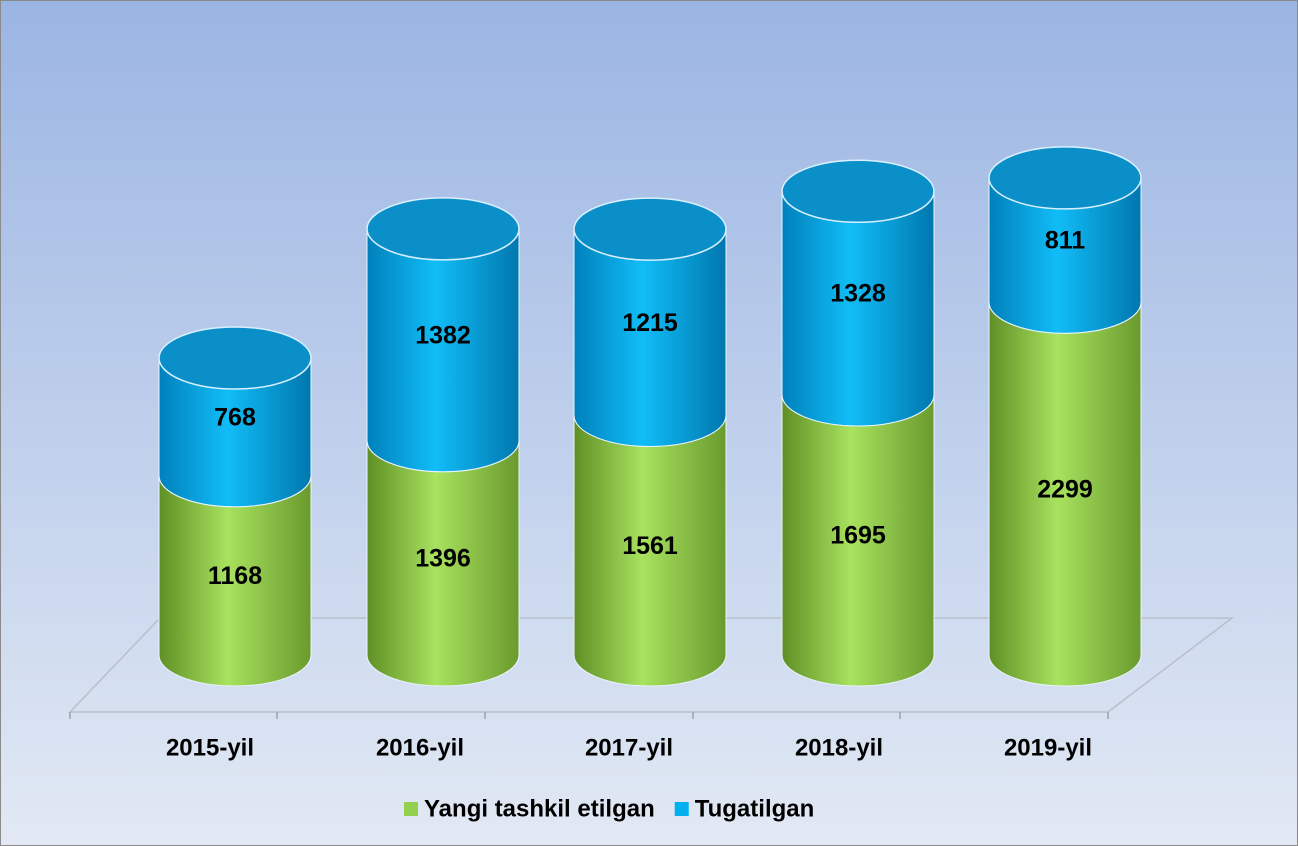 This screenshot has height=846, width=1298. I want to click on value-label: 1382, so click(443, 335).